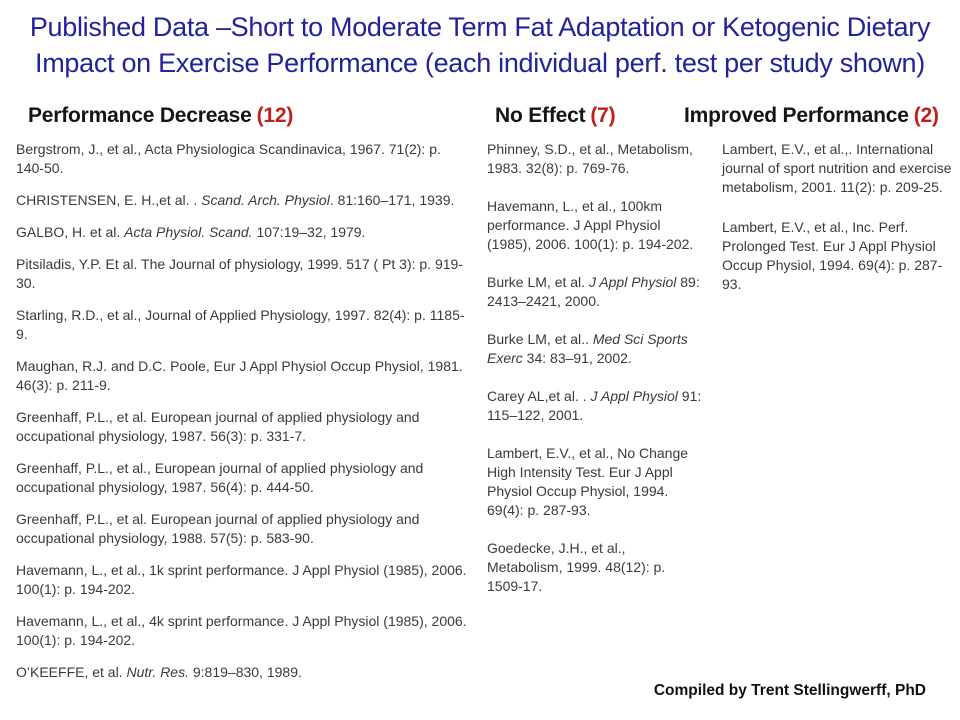 Image resolution: width=960 pixels, height=720 pixels. What do you see at coordinates (140, 115) in the screenshot?
I see `column-header-label: Performance Decrease` at bounding box center [140, 115].